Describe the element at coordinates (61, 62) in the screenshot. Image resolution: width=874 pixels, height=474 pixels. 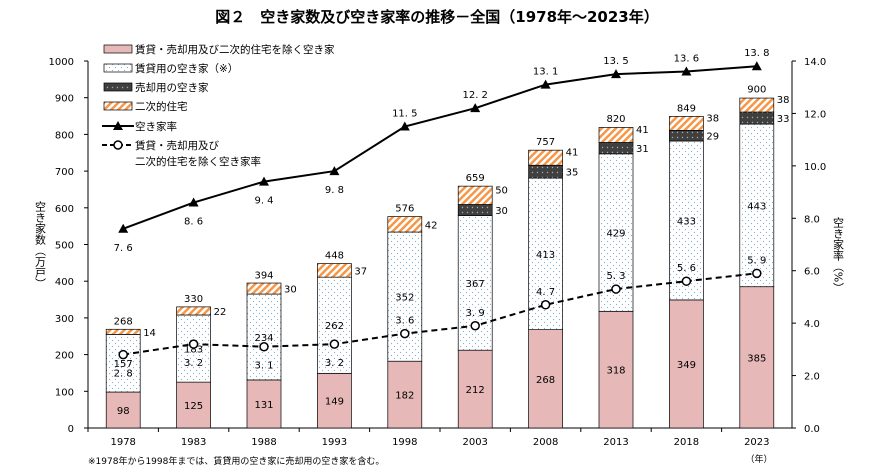
I see `y-tick-label: 1000` at that location.